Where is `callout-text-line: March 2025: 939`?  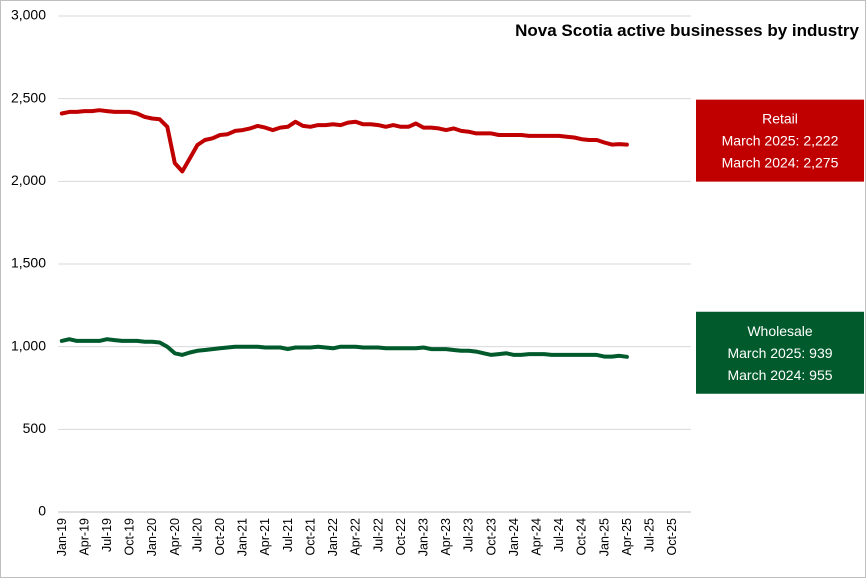 callout-text-line: March 2025: 939 is located at coordinates (779, 353).